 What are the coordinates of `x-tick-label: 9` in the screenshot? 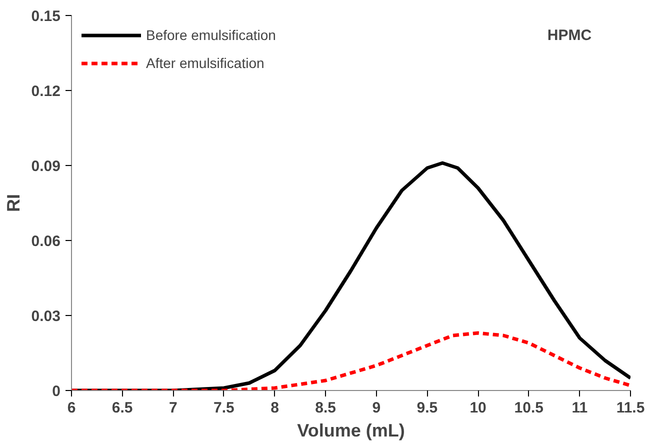 It's located at (376, 408).